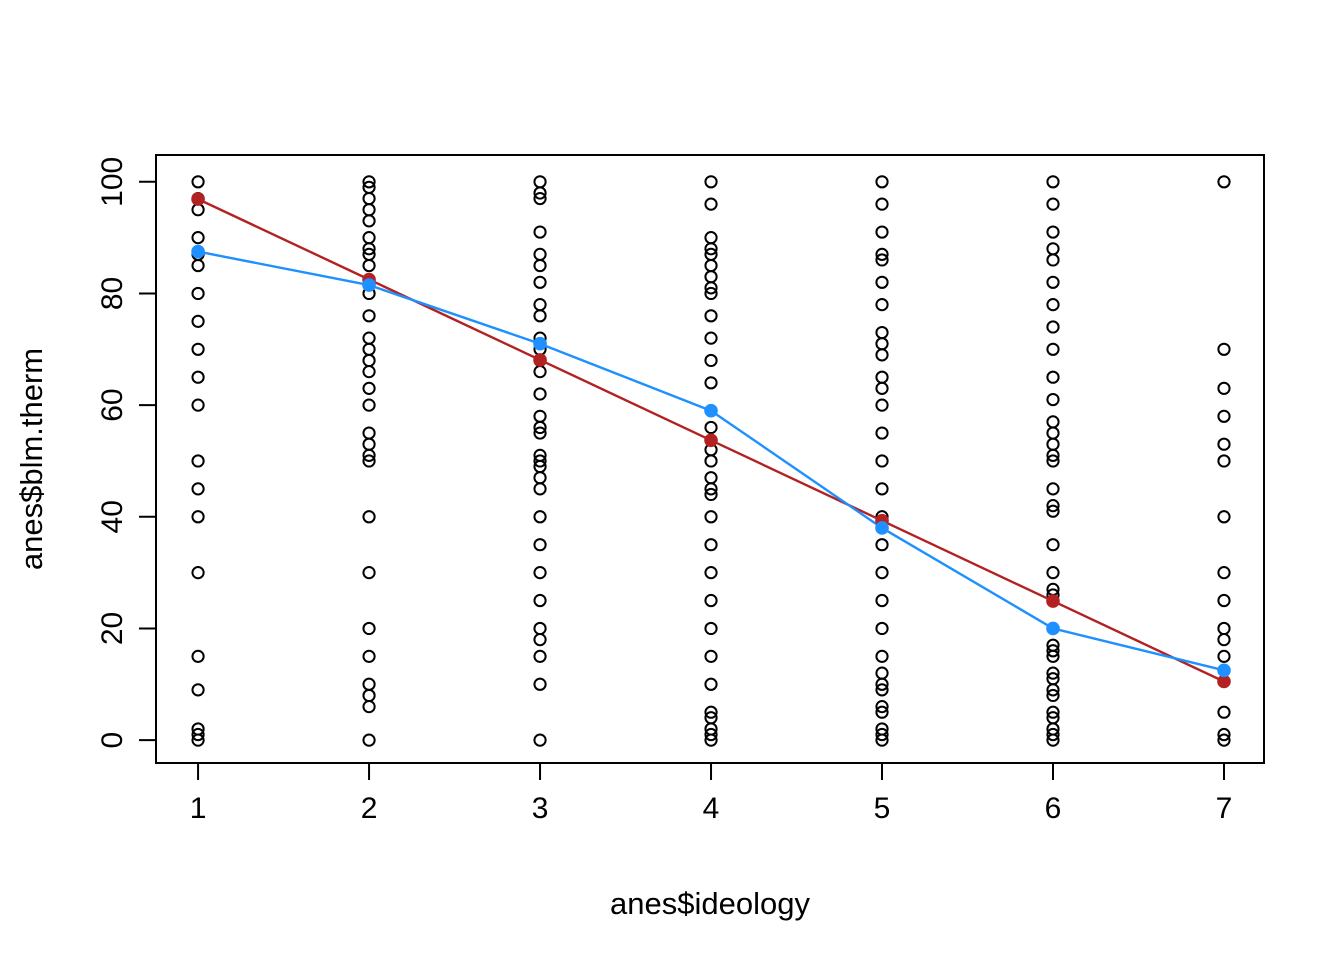  Describe the element at coordinates (882, 808) in the screenshot. I see `x-axis-tick-label: 5` at that location.